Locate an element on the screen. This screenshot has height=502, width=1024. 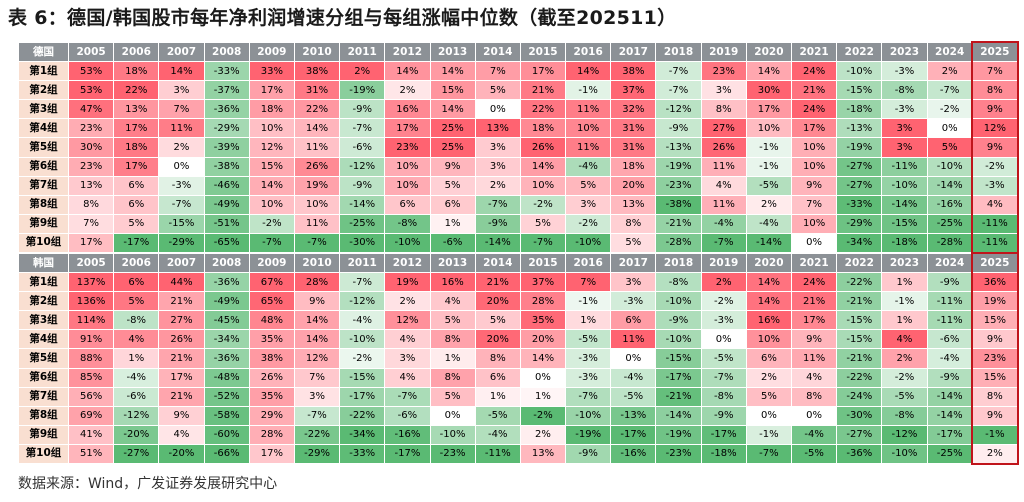
value-cell: -27% is located at coordinates (859, 434).